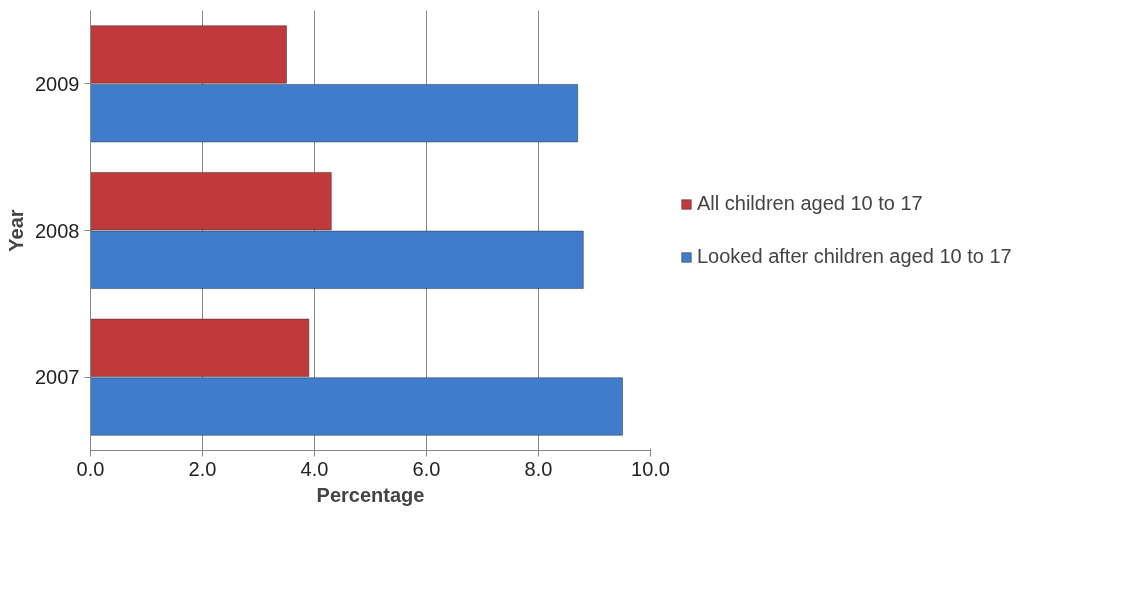 This screenshot has height=589, width=1131. I want to click on y-axis-title: Year, so click(16, 230).